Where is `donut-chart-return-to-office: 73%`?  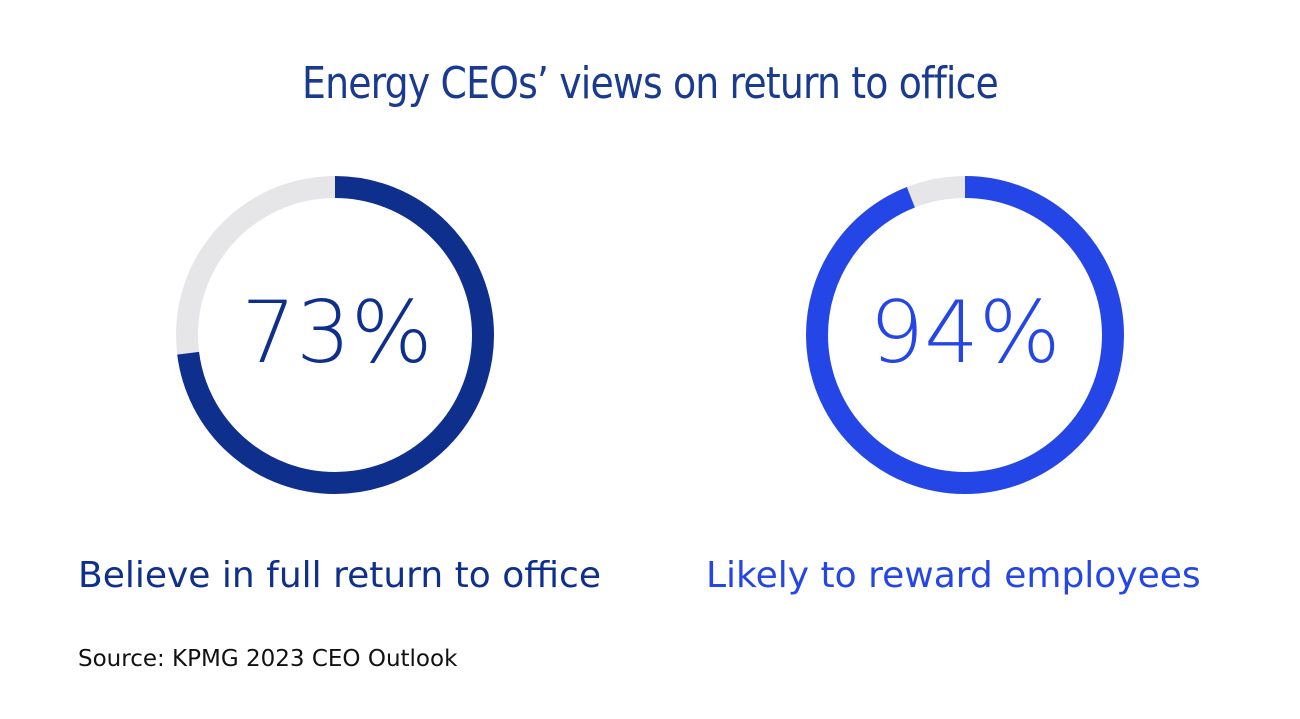 donut-chart-return-to-office: 73% is located at coordinates (335, 335).